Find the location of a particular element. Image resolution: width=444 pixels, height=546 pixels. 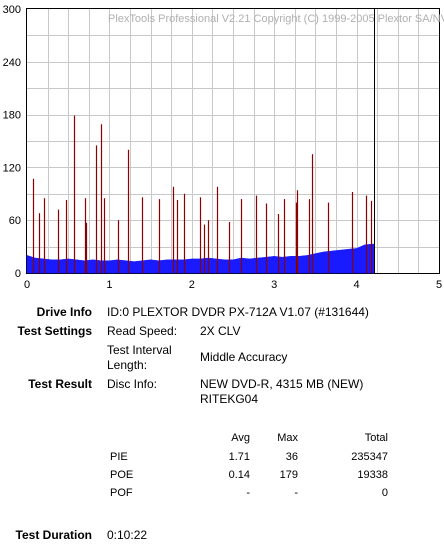

stats-row-avg: 1.71 is located at coordinates (239, 457).